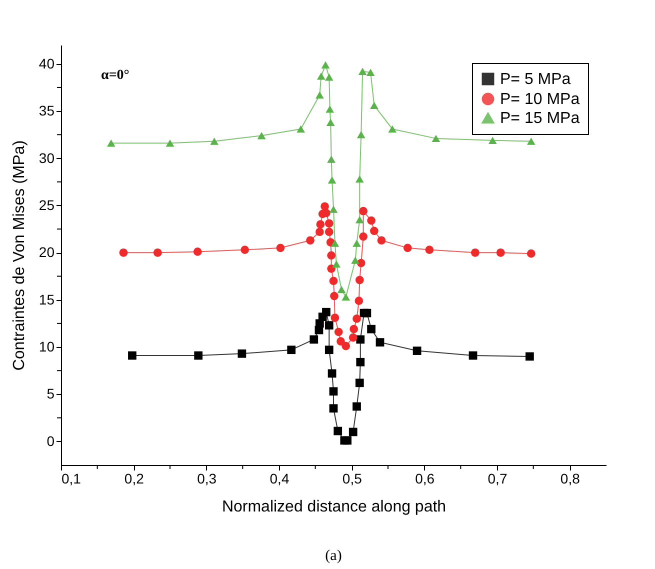 The image size is (655, 569). What do you see at coordinates (115, 75) in the screenshot?
I see `annotation: α=0°` at bounding box center [115, 75].